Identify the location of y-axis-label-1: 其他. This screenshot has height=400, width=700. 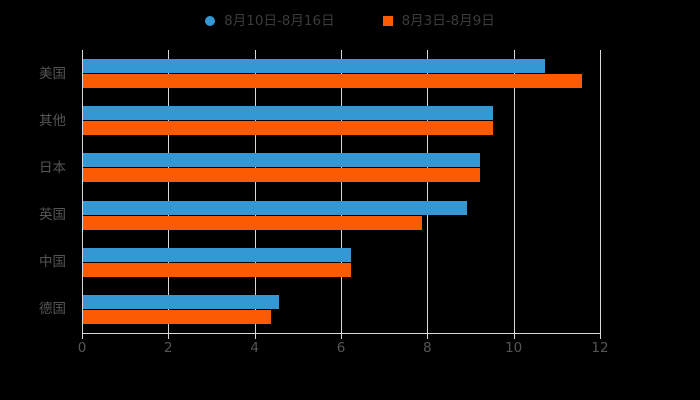
(52, 120).